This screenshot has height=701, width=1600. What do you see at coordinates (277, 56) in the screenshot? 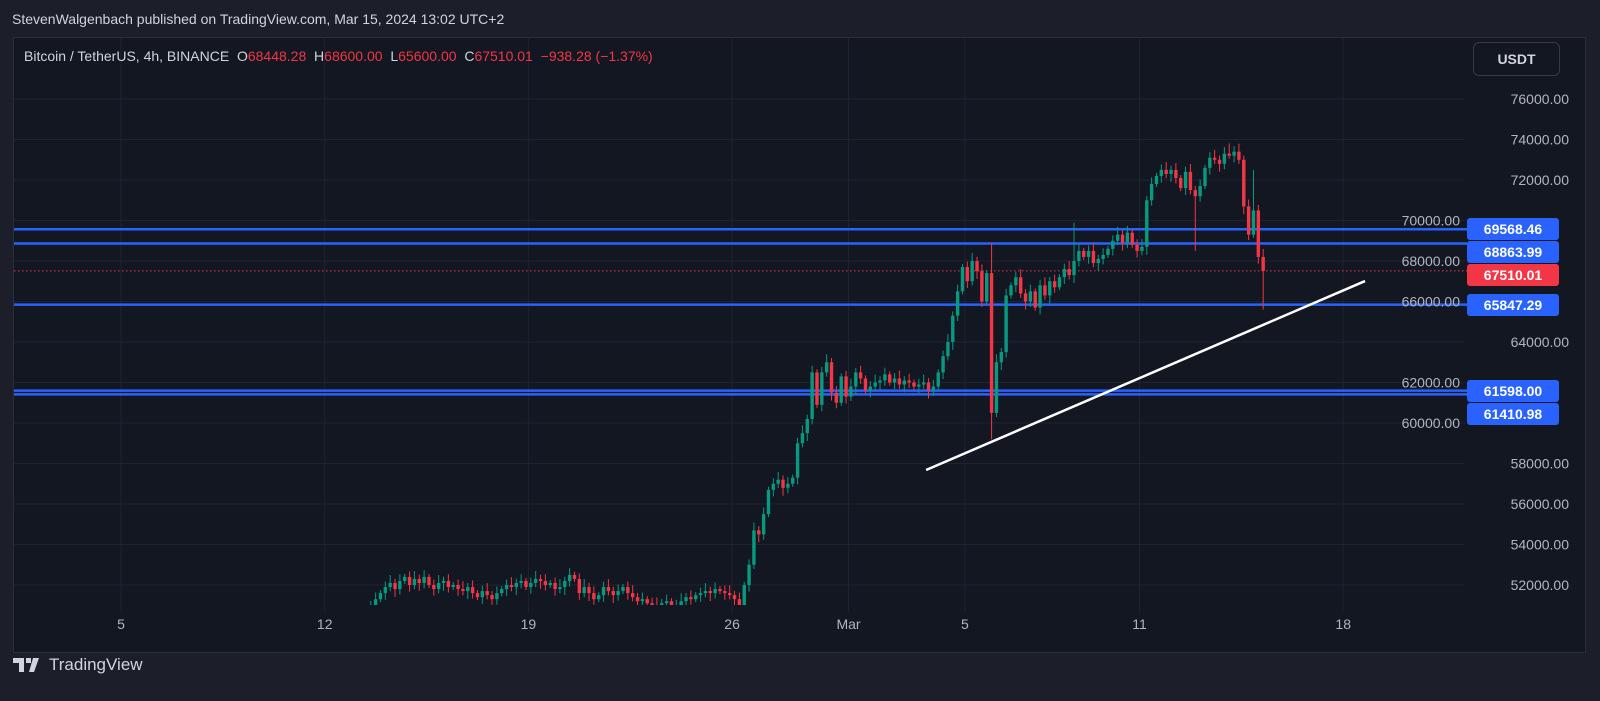
I see `open-value: 68448.28` at bounding box center [277, 56].